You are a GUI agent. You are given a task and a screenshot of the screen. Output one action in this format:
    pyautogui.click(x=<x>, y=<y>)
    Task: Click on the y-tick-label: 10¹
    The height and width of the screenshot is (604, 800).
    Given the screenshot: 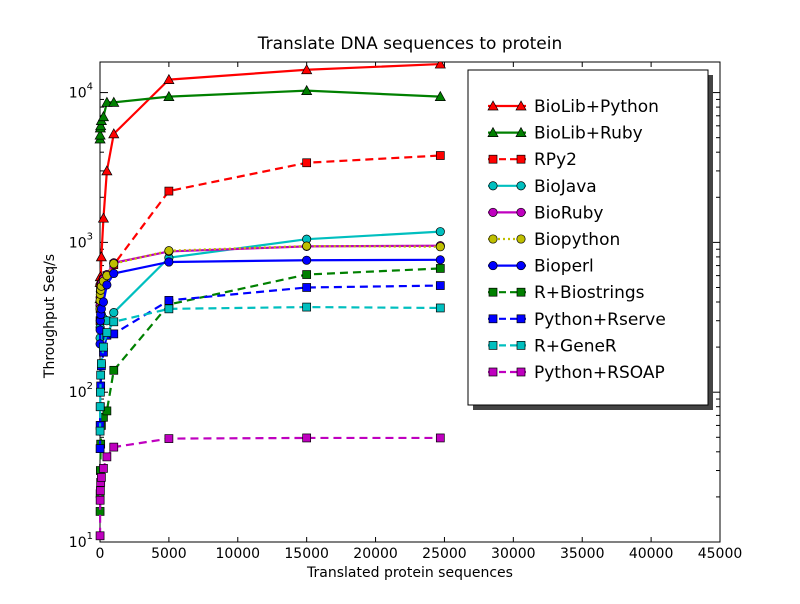 What is the action you would take?
    pyautogui.click(x=81, y=541)
    